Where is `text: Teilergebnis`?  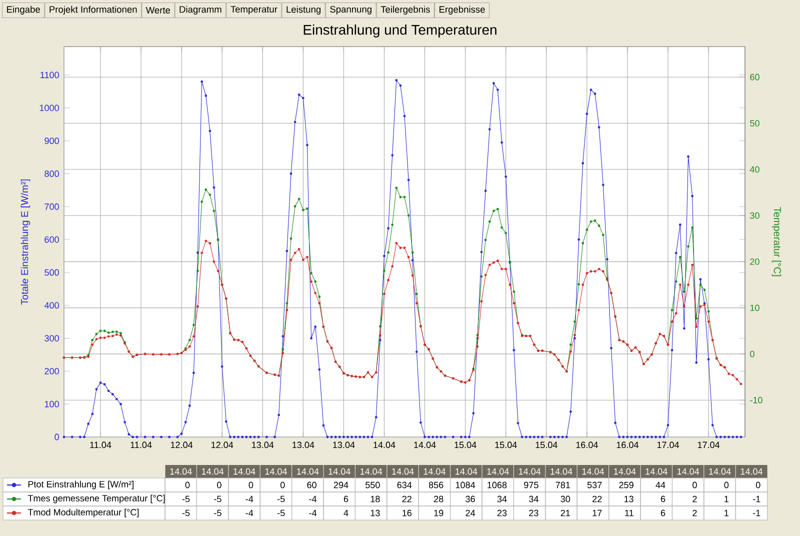
text: Teilergebnis is located at coordinates (405, 10).